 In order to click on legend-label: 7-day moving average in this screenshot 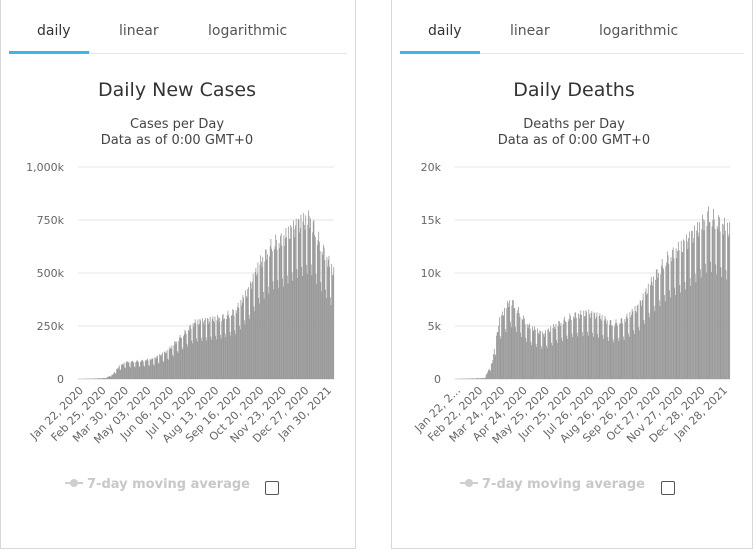, I will do `click(563, 484)`.